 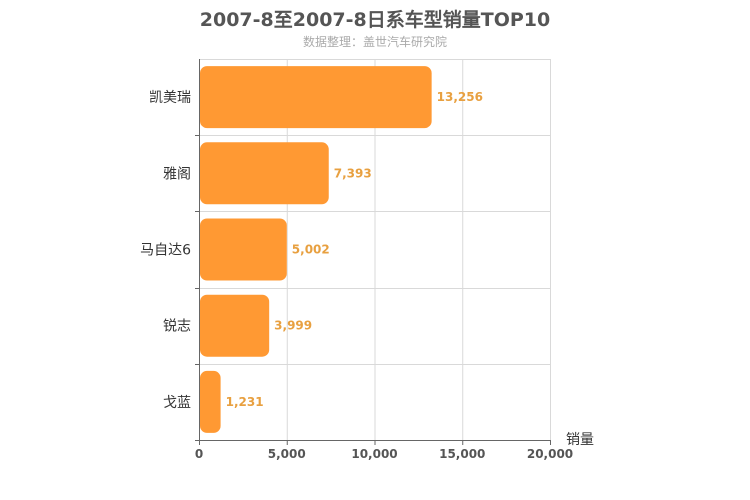 I want to click on chart-title: 2007-8至2007-8日系车型销量TOP10, so click(x=375, y=20).